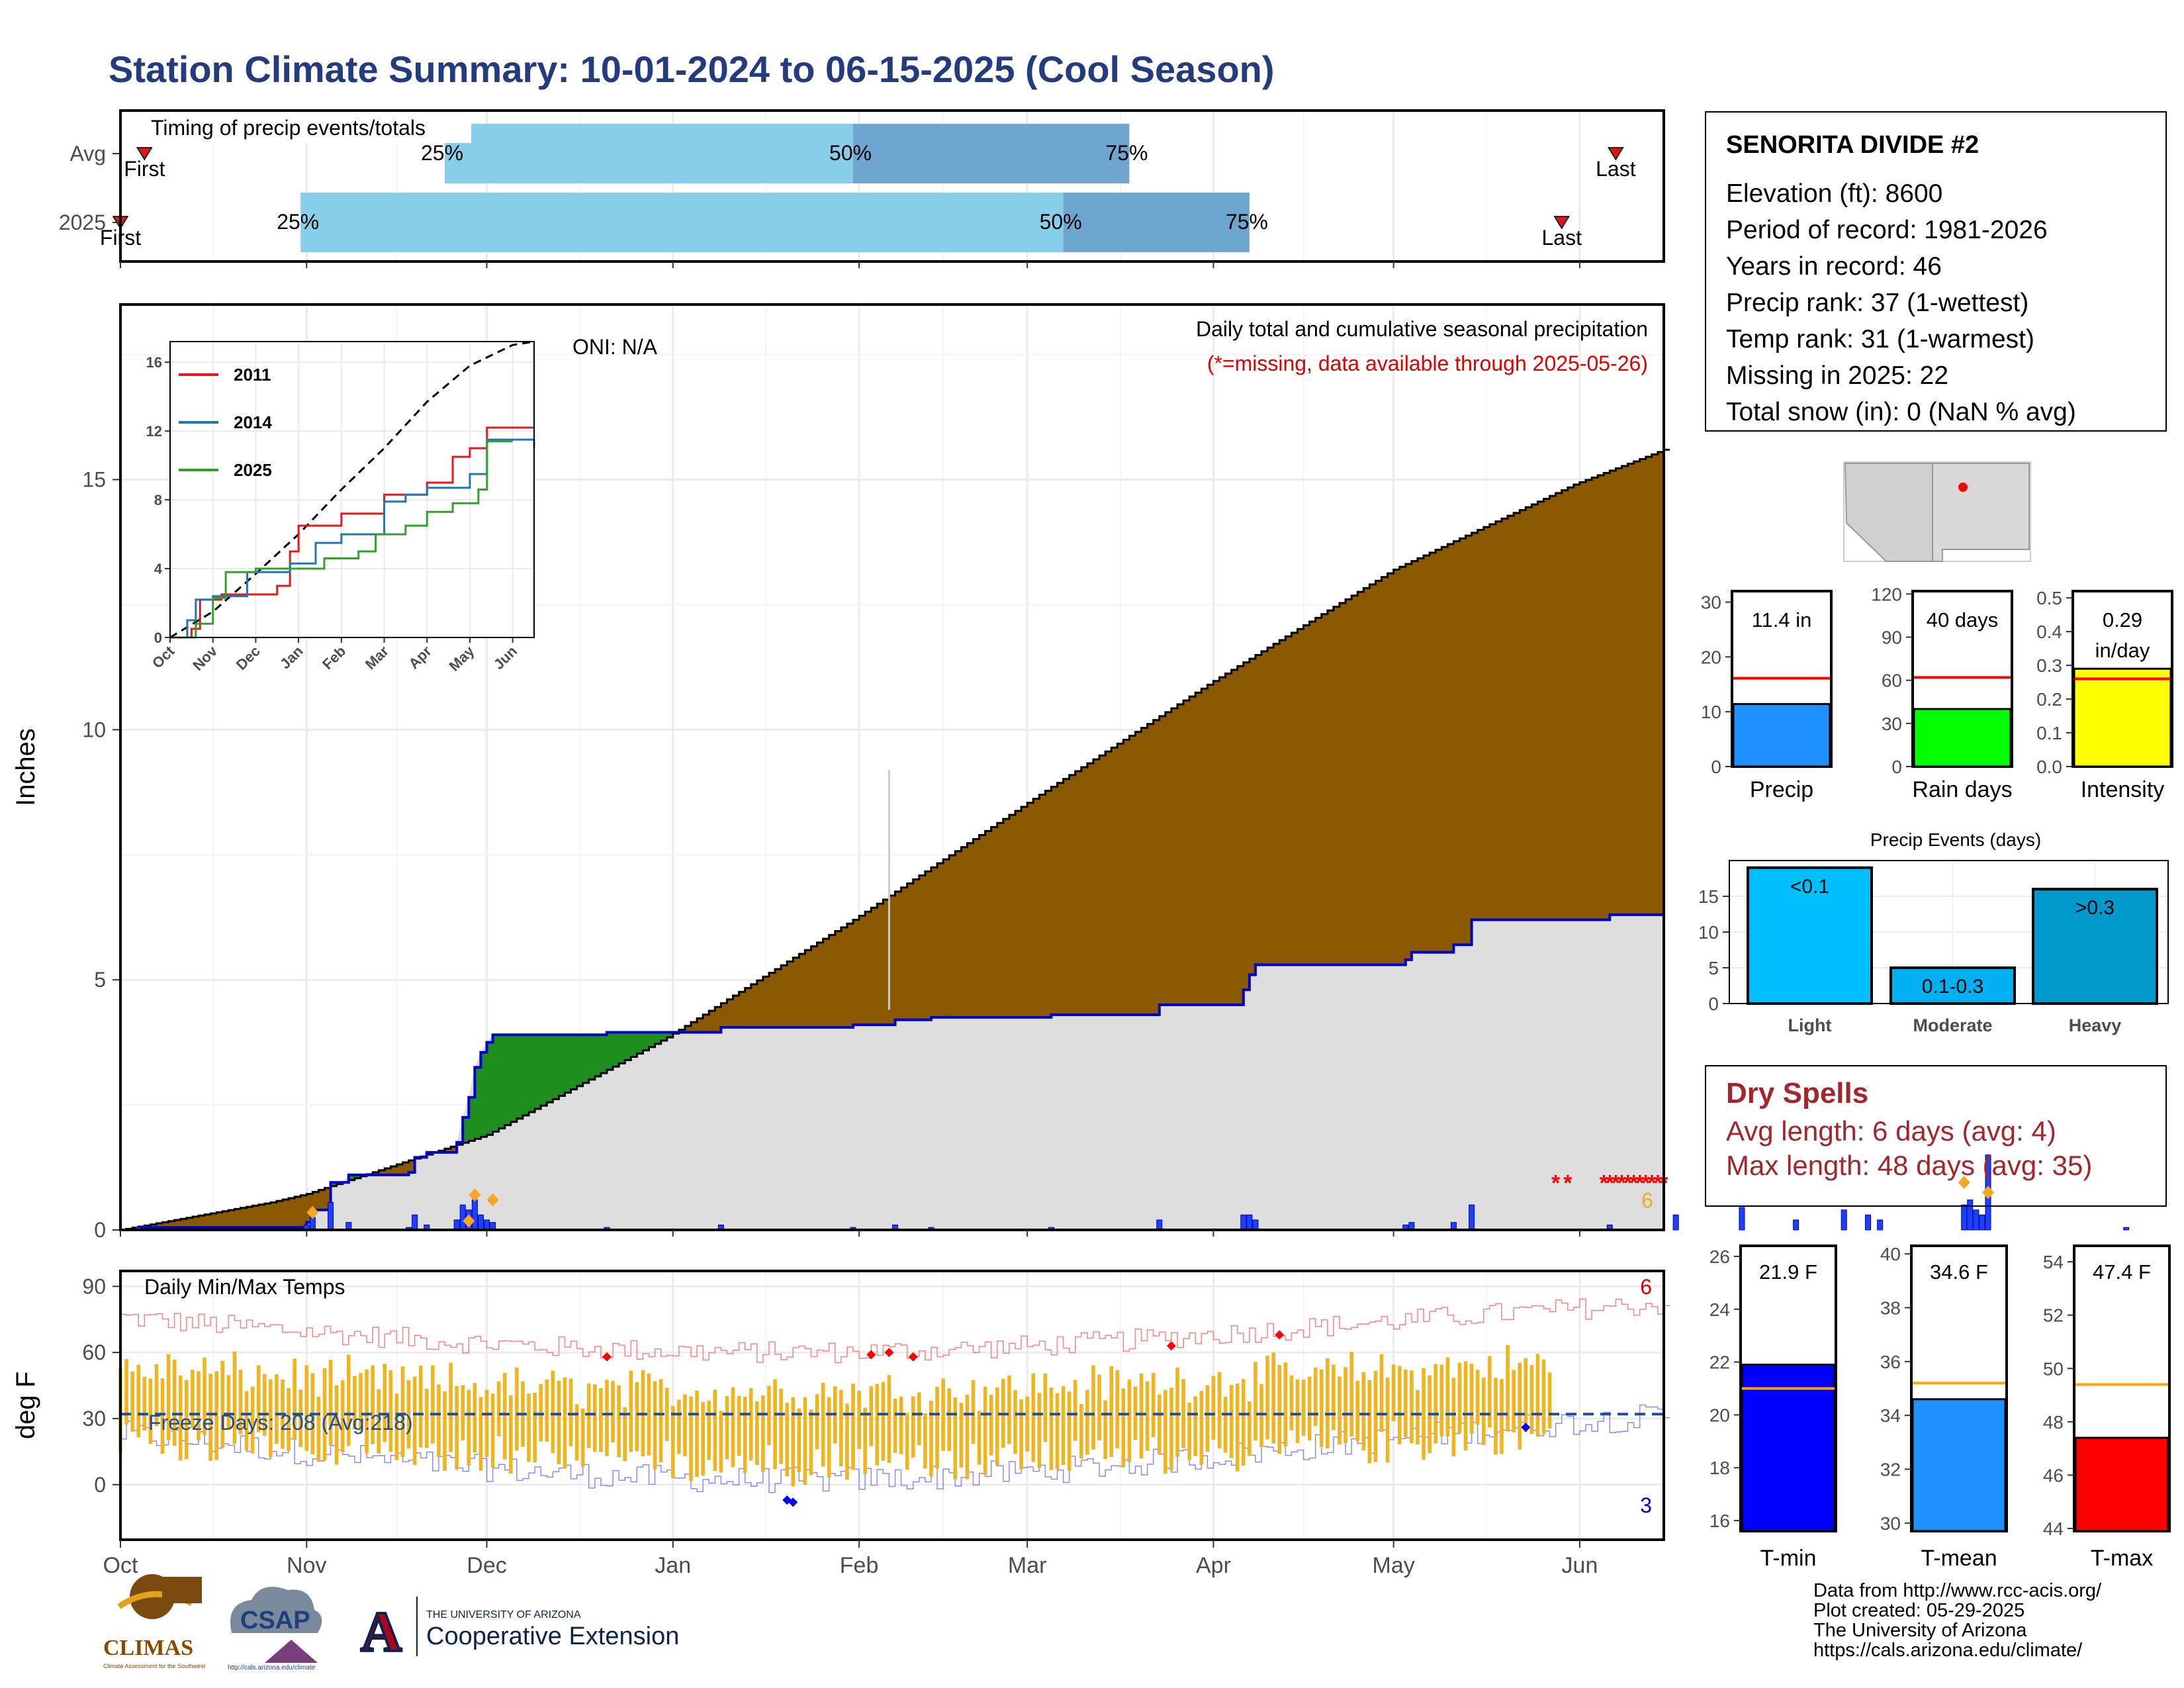 This screenshot has width=2184, height=1688. I want to click on events-title: Precip Events (days), so click(1955, 839).